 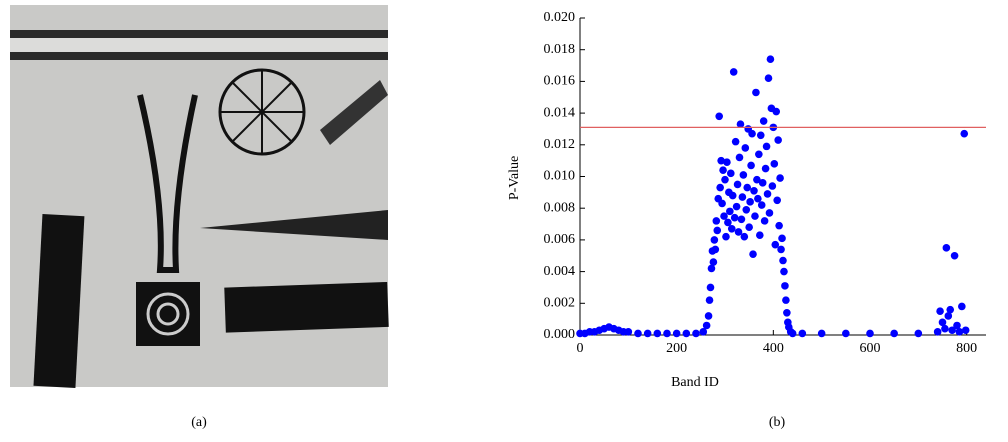 What do you see at coordinates (560, 207) in the screenshot?
I see `y-tick-label: 0.008` at bounding box center [560, 207].